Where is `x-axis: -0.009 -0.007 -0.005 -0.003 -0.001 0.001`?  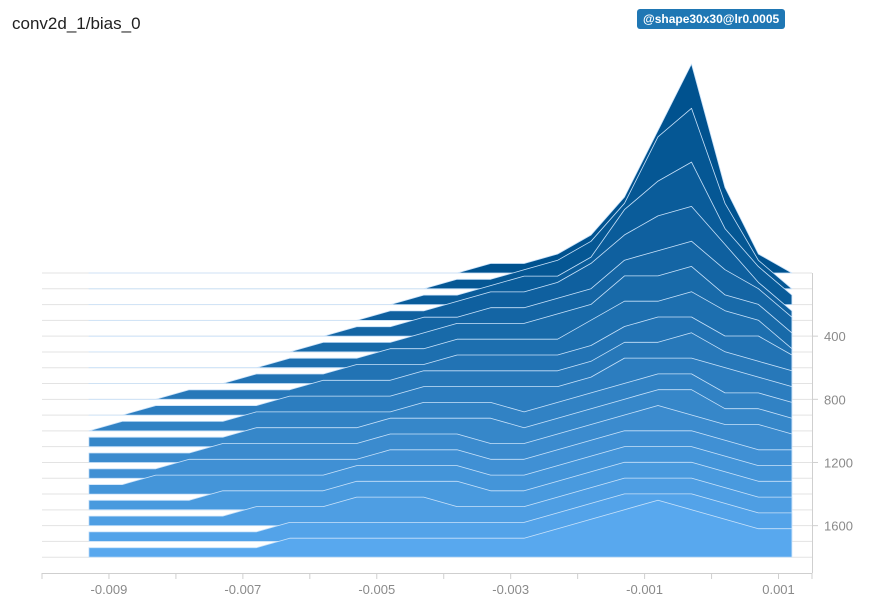 x-axis: -0.009 -0.007 -0.005 -0.003 -0.001 0.001 is located at coordinates (427, 585).